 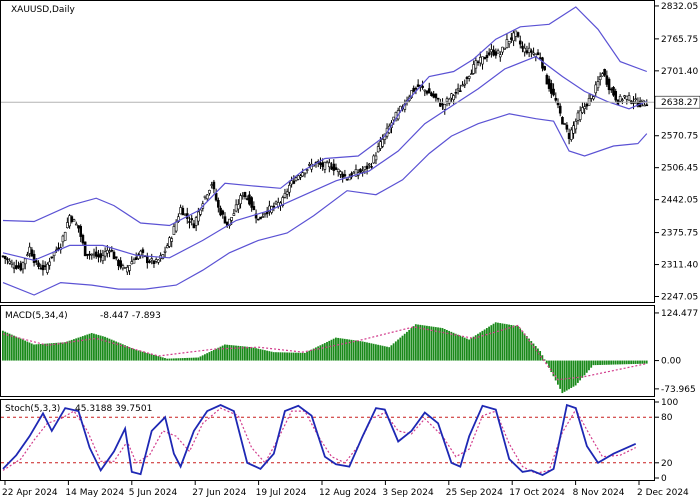 What do you see at coordinates (153, 493) in the screenshot?
I see `x-axis-tick-label: 5 Jun 2024` at bounding box center [153, 493].